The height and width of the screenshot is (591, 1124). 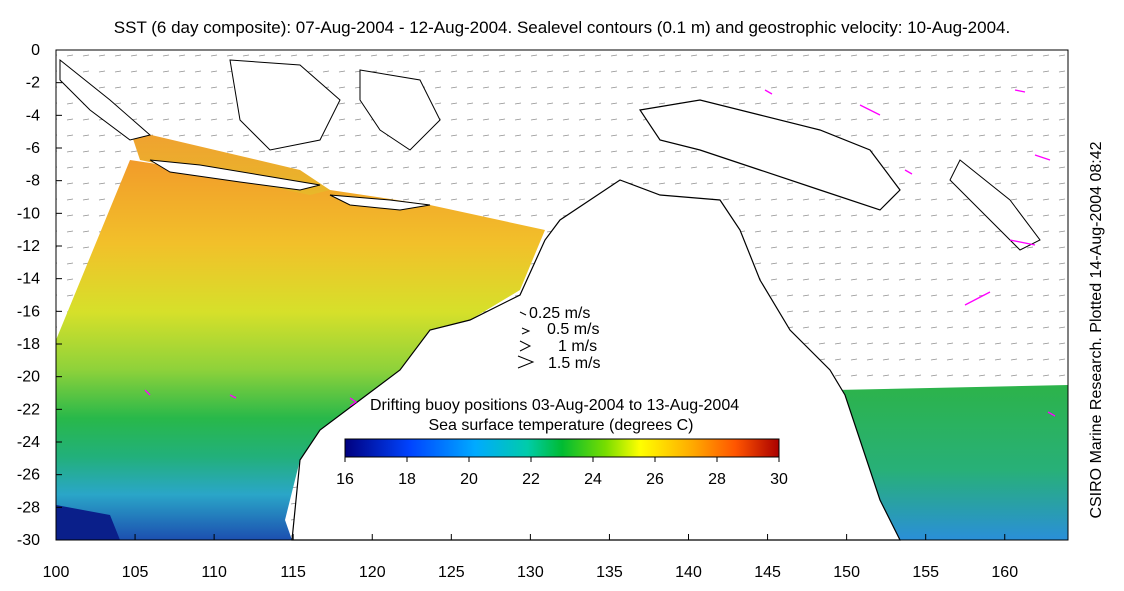 I want to click on y-tick-label: -20, so click(x=28, y=377).